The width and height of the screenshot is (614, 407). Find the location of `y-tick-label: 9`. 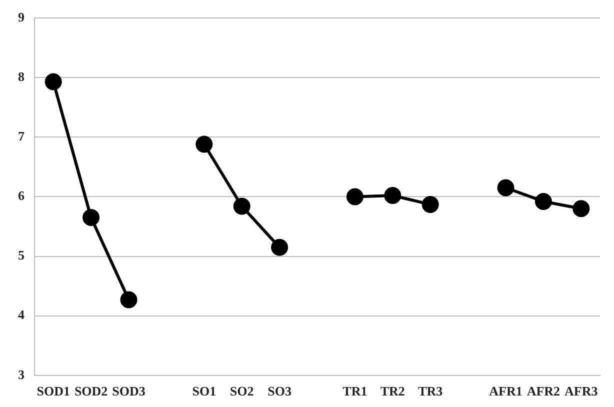

y-tick-label: 9 is located at coordinates (21, 16).